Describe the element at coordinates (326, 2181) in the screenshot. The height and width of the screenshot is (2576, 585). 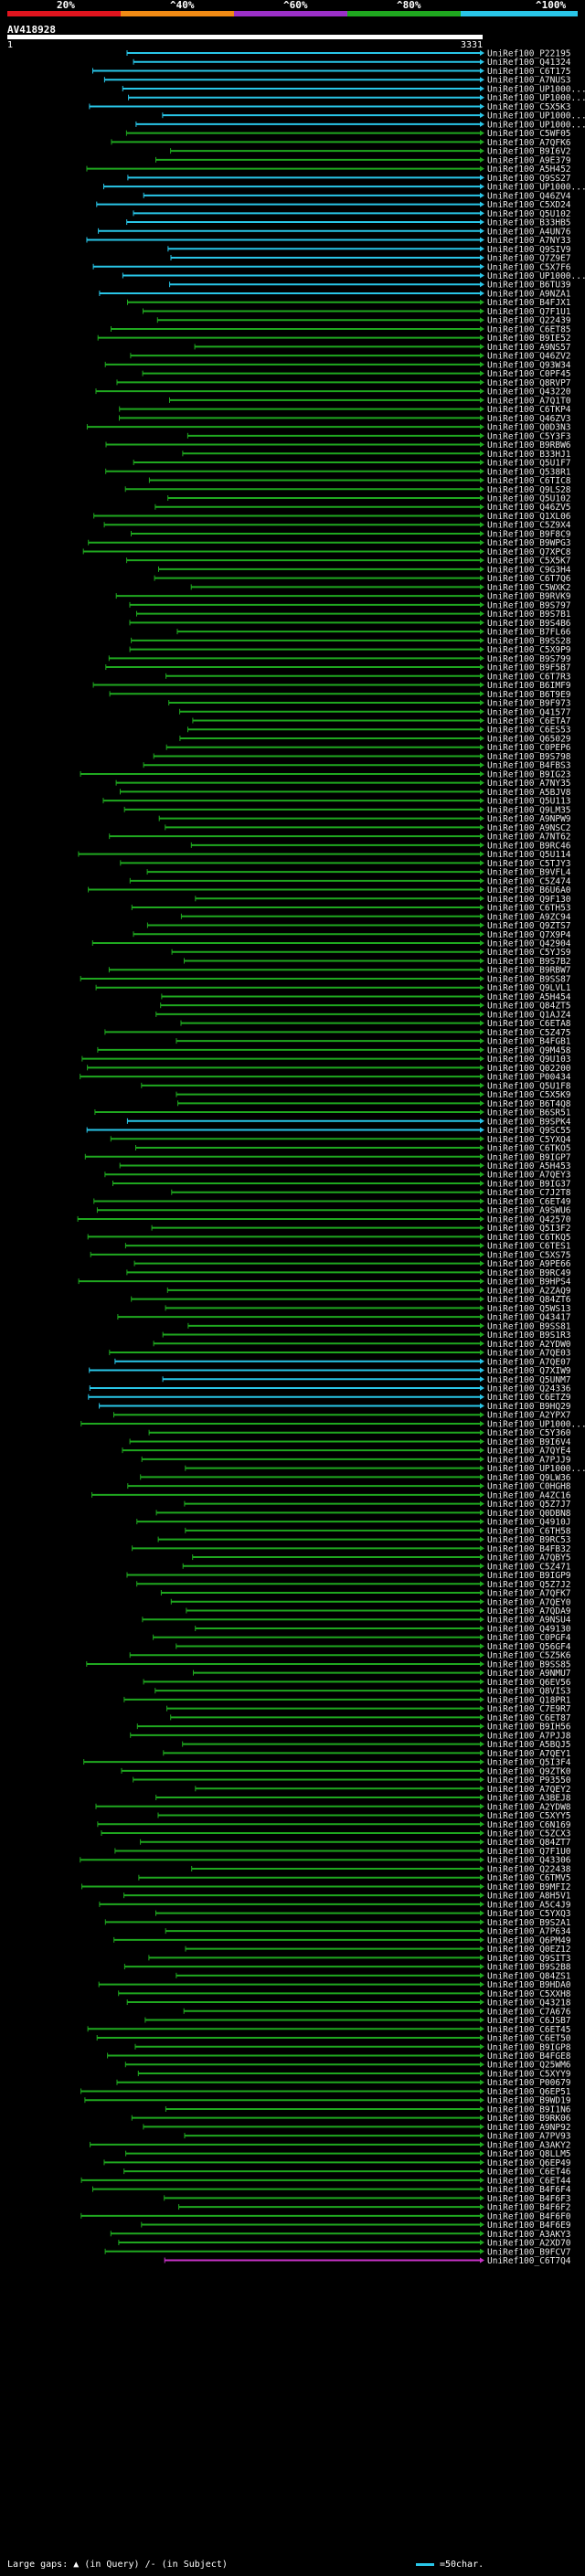
I see `hit-row: UniRef100_C6ET44` at that location.